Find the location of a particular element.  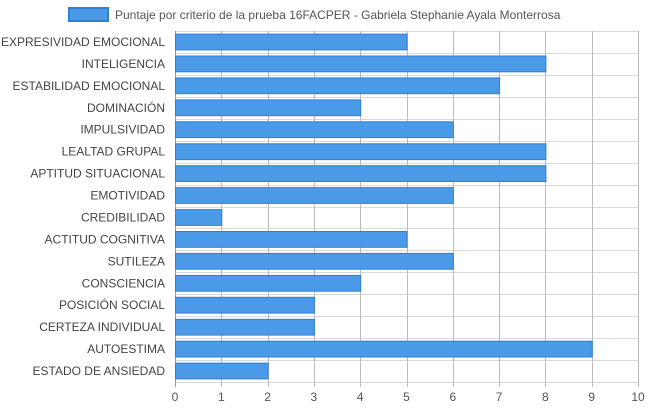

x-tick-label: 2 is located at coordinates (267, 397).